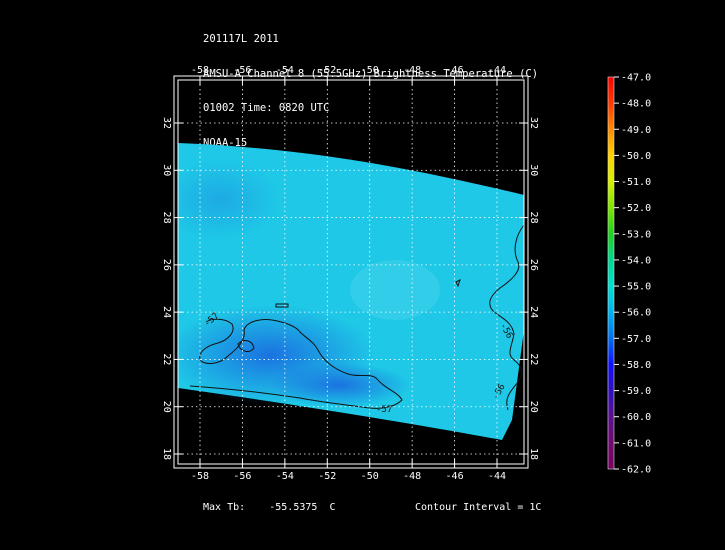 This screenshot has height=550, width=725. What do you see at coordinates (224, 507) in the screenshot?
I see `max-tb-label: Max Tb:` at bounding box center [224, 507].